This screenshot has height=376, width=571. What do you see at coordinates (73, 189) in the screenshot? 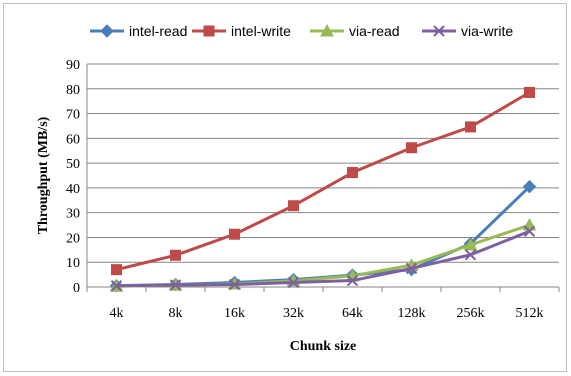
I see `y-tick-label: 40` at bounding box center [73, 189].